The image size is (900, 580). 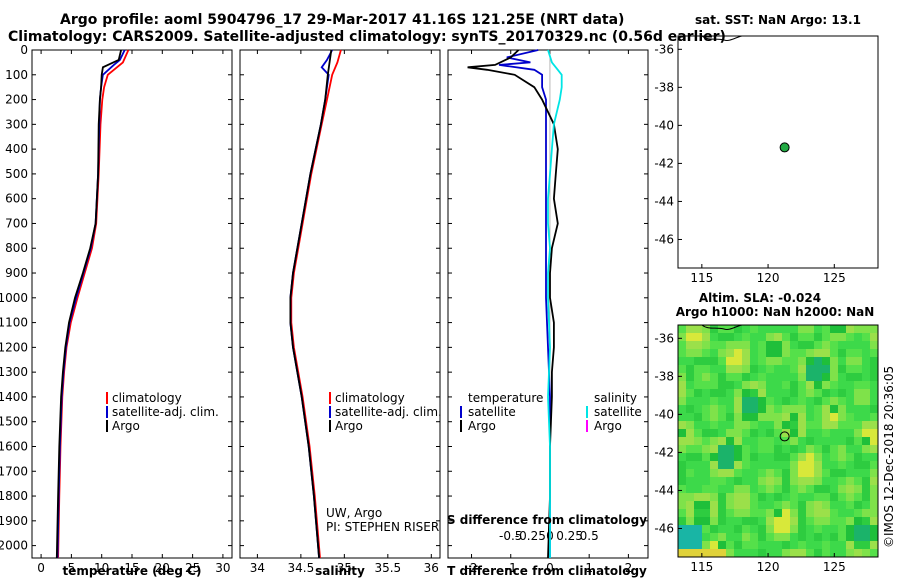 I want to click on legend-label-t-argo: Argo, so click(x=482, y=426).